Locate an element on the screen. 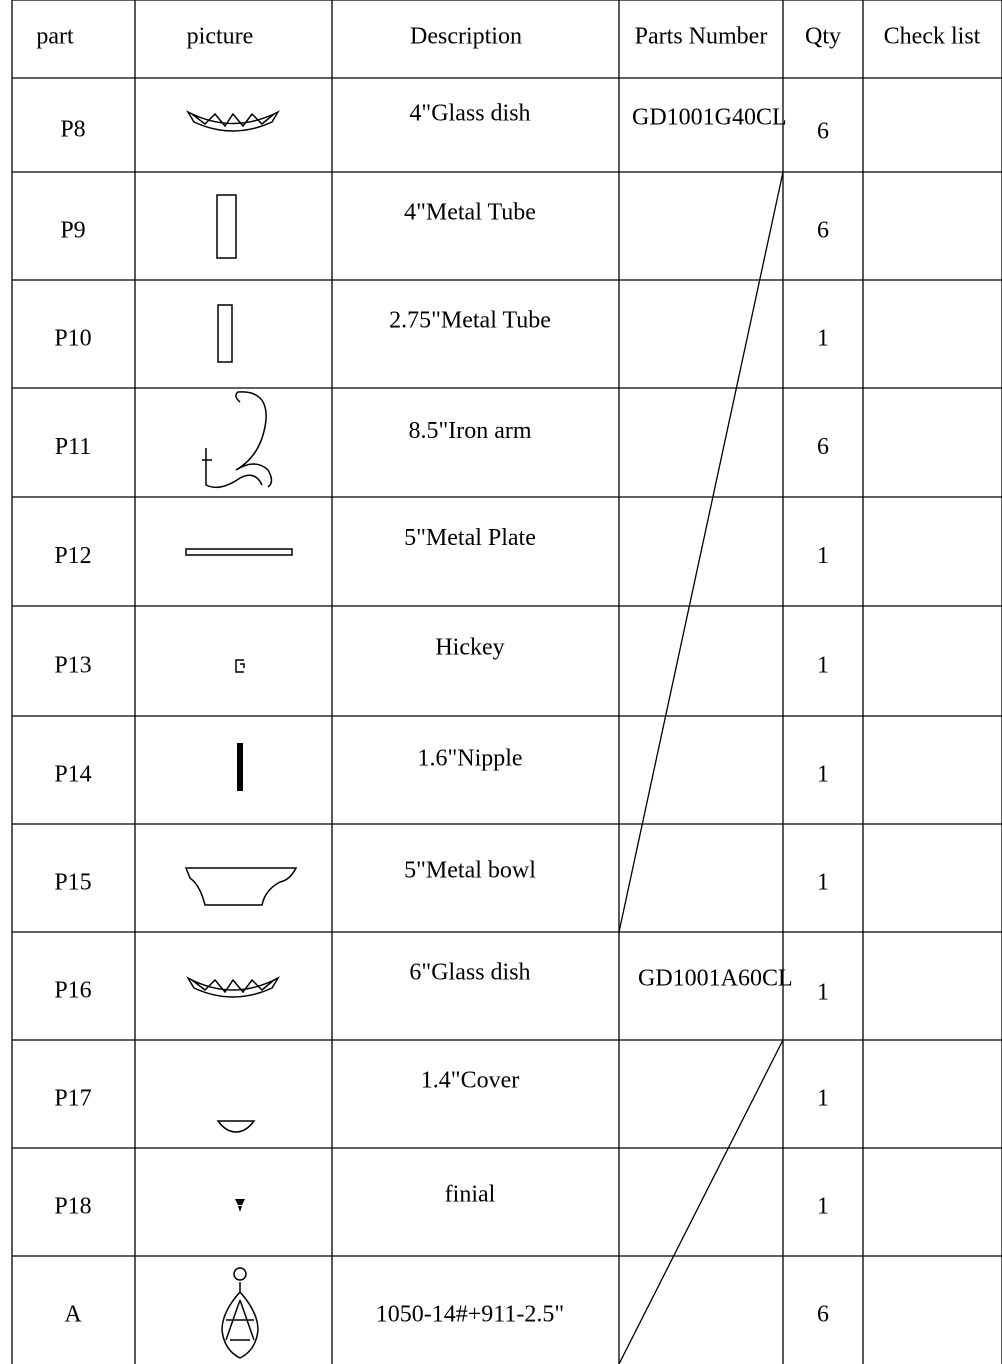 This screenshot has height=1364, width=1002. description-cell: 5"Metal bowl is located at coordinates (470, 871).